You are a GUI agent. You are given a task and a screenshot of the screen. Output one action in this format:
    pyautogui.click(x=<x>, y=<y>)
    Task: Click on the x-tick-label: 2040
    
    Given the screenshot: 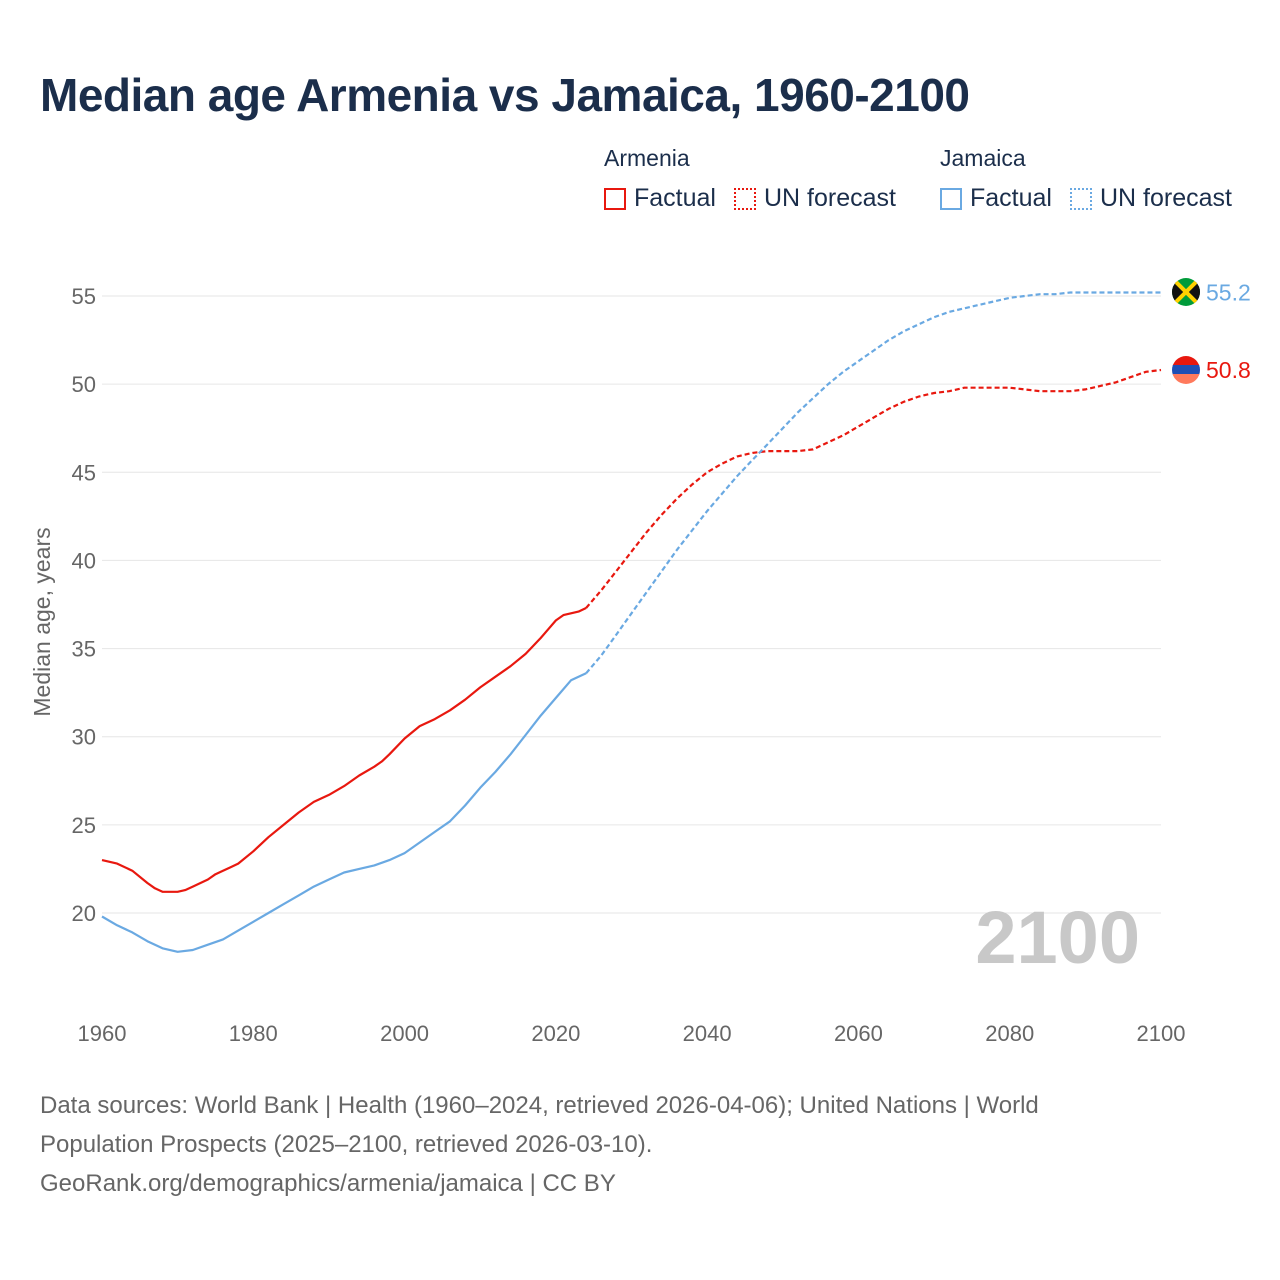 What is the action you would take?
    pyautogui.click(x=707, y=1033)
    